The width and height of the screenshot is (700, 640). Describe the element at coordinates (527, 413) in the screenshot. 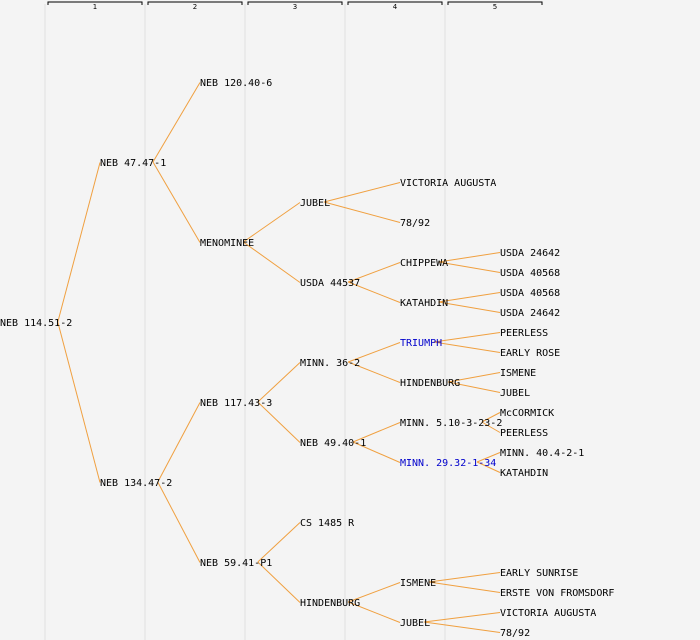

I see `variety-name: McCORMICK` at that location.